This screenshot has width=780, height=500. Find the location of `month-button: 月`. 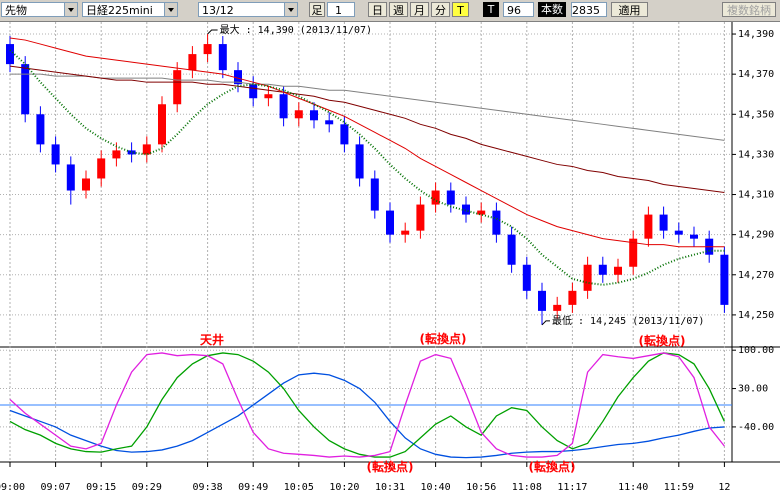

month-button: 月 is located at coordinates (419, 9).